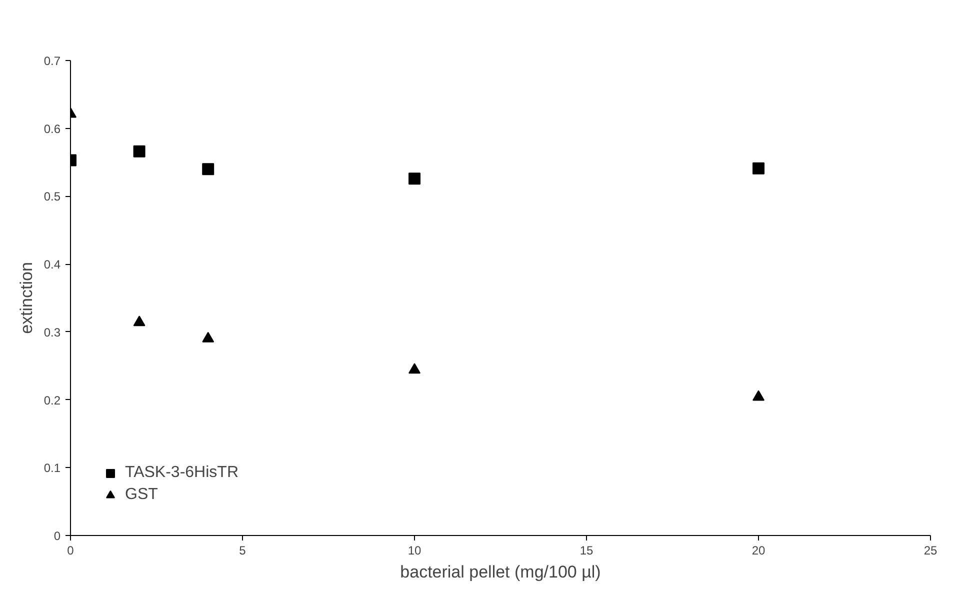 The width and height of the screenshot is (973, 602). I want to click on y-tick-label: 0.1, so click(52, 468).